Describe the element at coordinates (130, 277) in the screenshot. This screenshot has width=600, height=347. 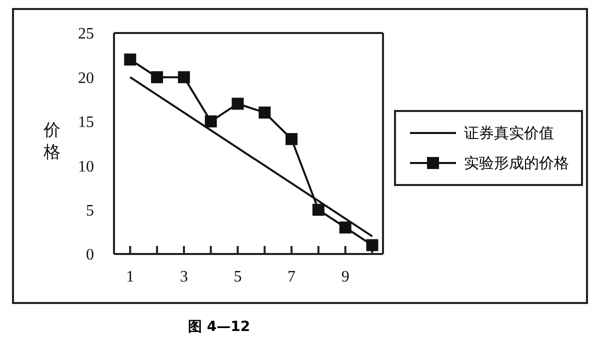
I see `x-tick-label: 1` at that location.